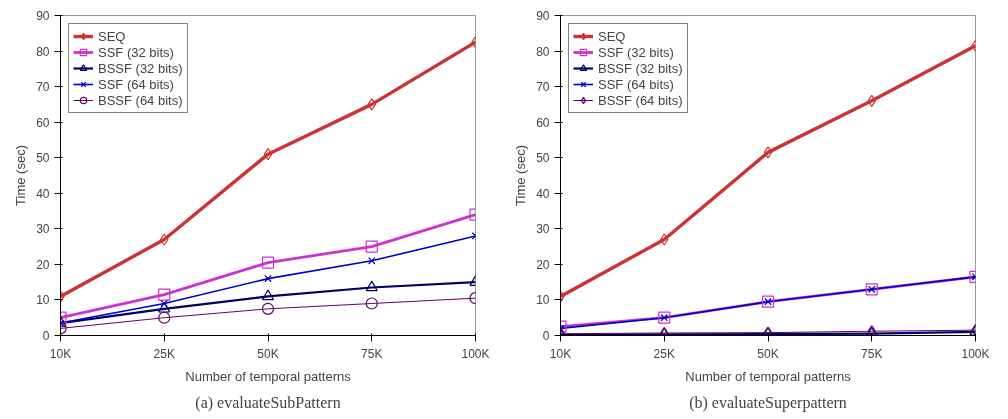 Image resolution: width=1008 pixels, height=419 pixels. Describe the element at coordinates (768, 402) in the screenshot. I see `text: (b) evaluateSuperpattern` at that location.